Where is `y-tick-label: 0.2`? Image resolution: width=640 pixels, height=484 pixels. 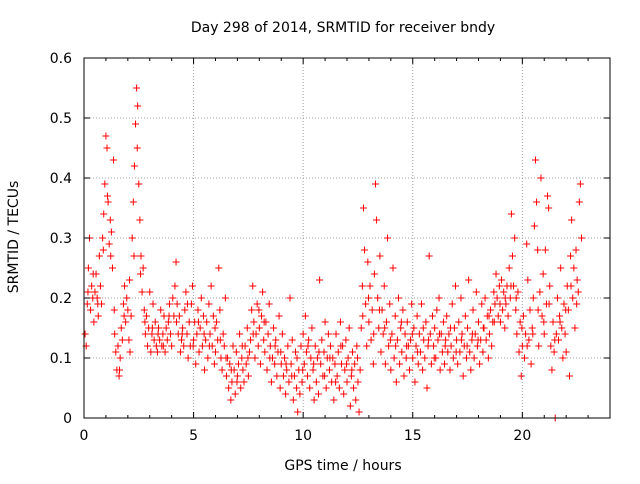 y-tick-label: 0.2 is located at coordinates (61, 299).